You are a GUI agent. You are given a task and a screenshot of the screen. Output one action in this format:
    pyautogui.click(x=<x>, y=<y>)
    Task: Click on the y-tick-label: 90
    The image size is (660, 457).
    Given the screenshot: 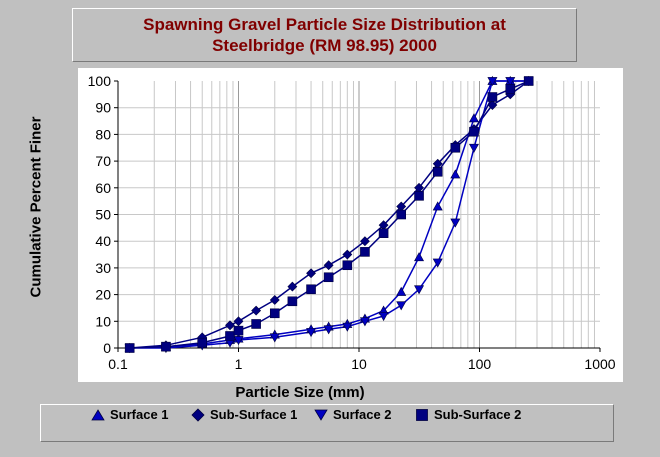 What is the action you would take?
    pyautogui.click(x=103, y=108)
    